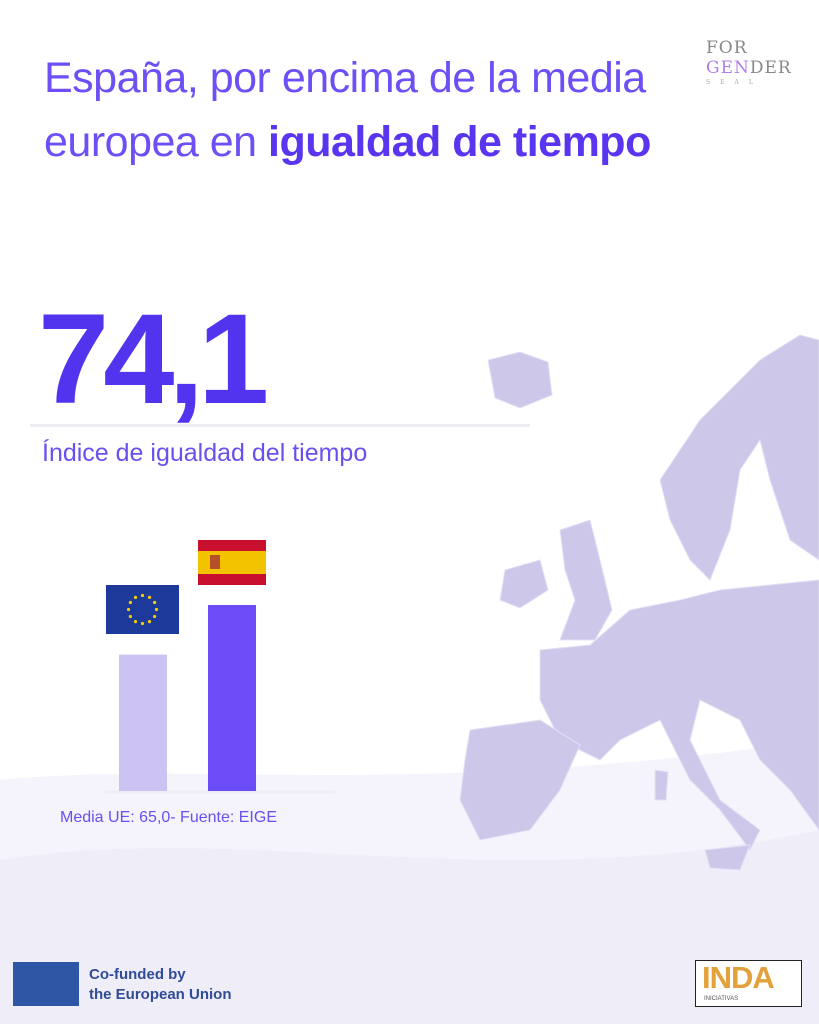 The height and width of the screenshot is (1024, 819). Describe the element at coordinates (459, 142) in the screenshot. I see `title-bold: igualdad de tiempo` at that location.